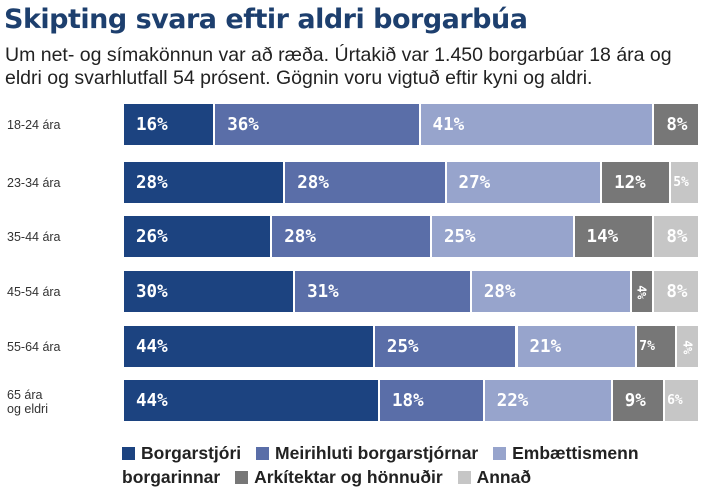 The image size is (713, 493). I want to click on row-label-35-44-ara: 35-44 ára, so click(34, 237).